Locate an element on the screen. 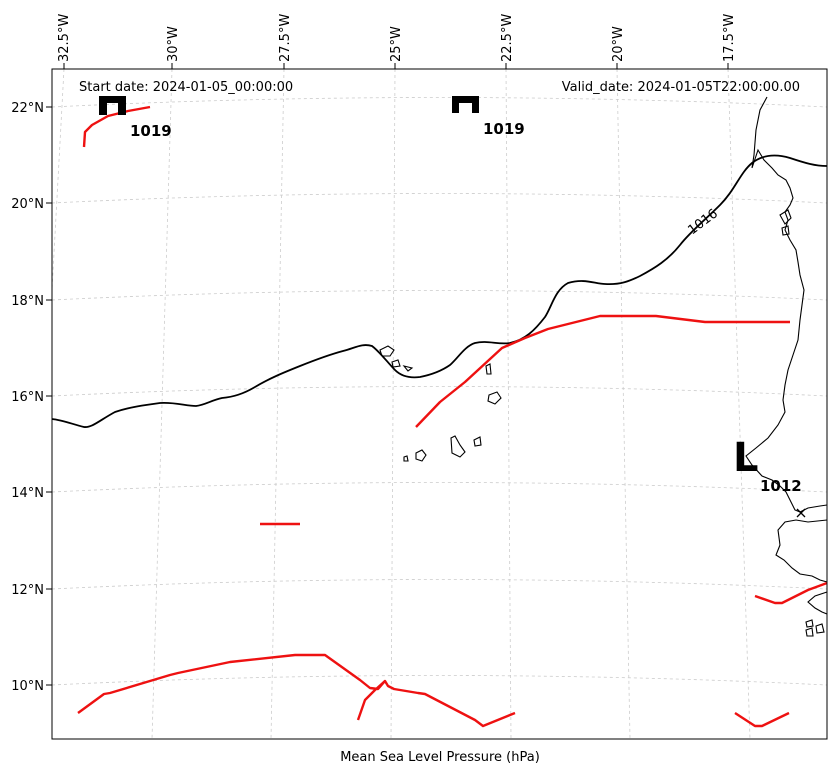 The width and height of the screenshot is (837, 783). lat-tick-label: 12°N is located at coordinates (27, 590).